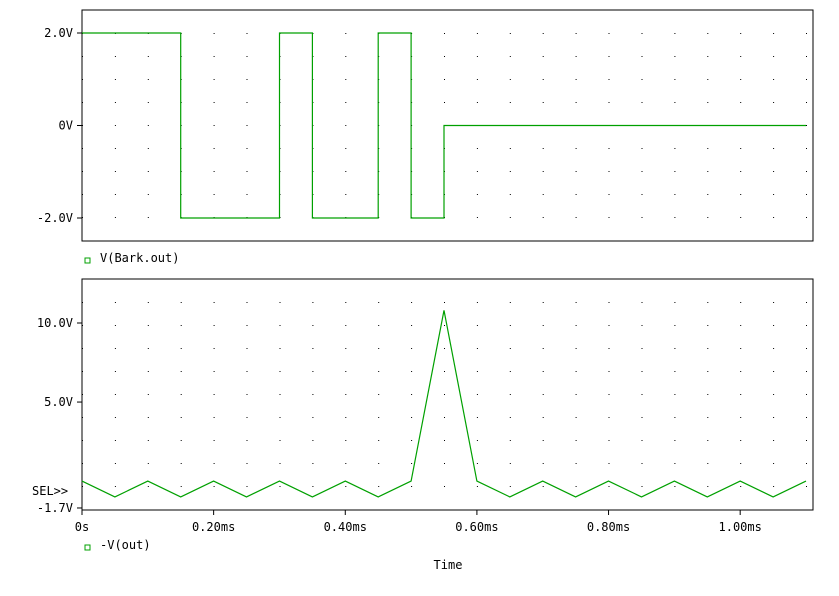 Image resolution: width=839 pixels, height=596 pixels. What do you see at coordinates (125, 545) in the screenshot?
I see `legend-label-2: -V(out)` at bounding box center [125, 545].